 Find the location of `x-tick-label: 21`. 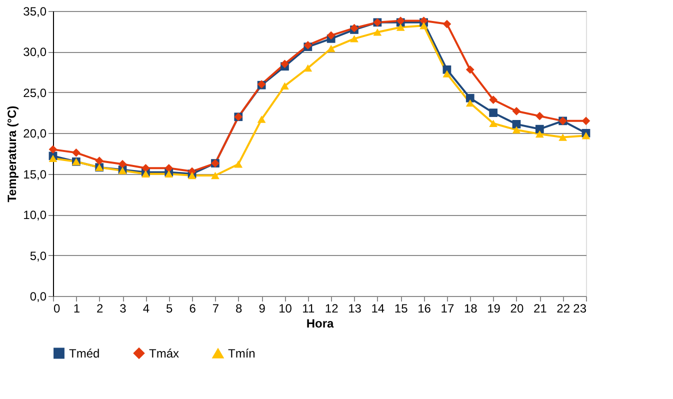

x-tick-label: 21 is located at coordinates (540, 309).